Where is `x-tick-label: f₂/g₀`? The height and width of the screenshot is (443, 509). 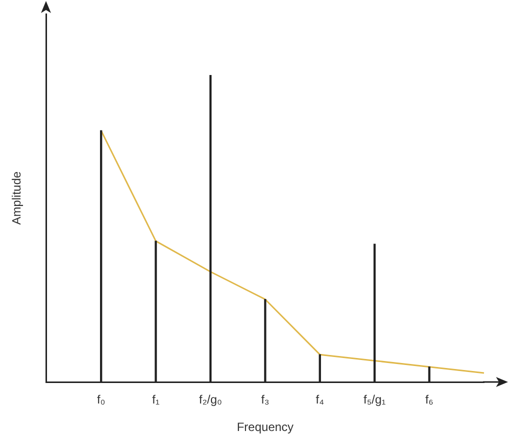
x-tick-label: f₂/g₀ is located at coordinates (210, 399).